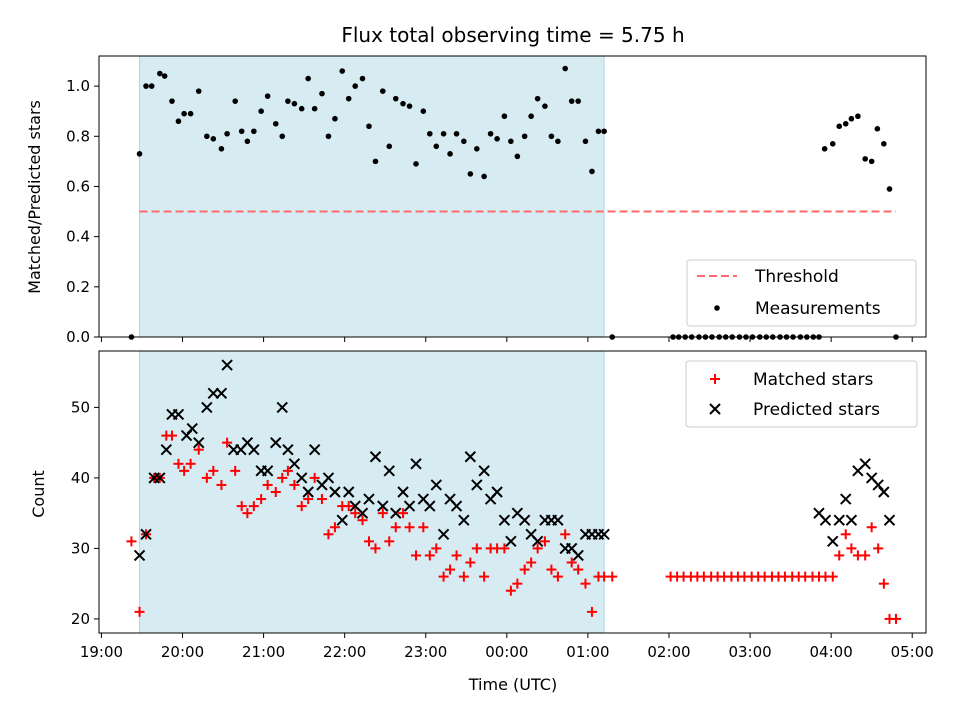 Image resolution: width=960 pixels, height=720 pixels. I want to click on bottom-y-tick-label: 50, so click(80, 407).